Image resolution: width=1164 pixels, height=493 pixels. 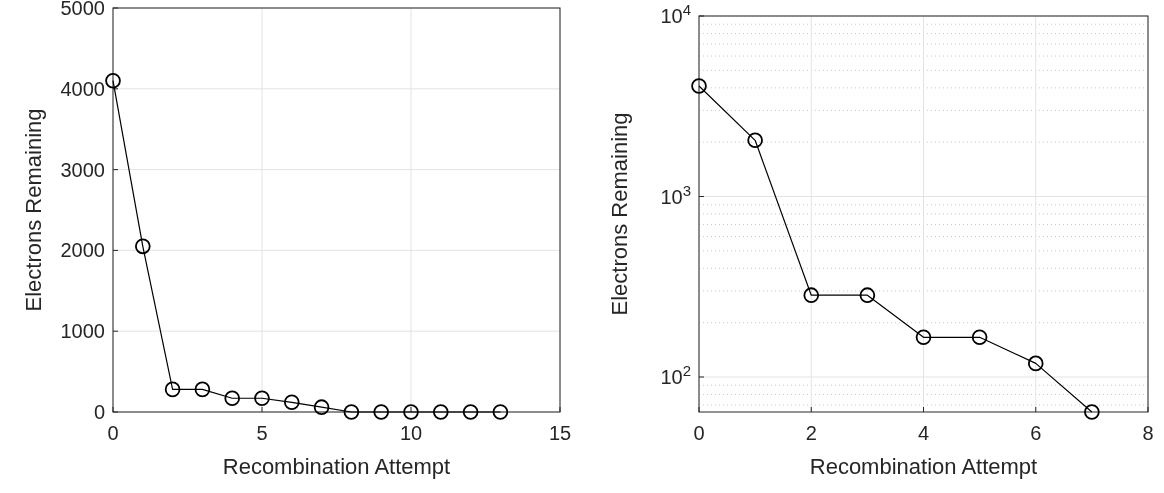 What do you see at coordinates (82, 169) in the screenshot?
I see `y-tick-label: 3000` at bounding box center [82, 169].